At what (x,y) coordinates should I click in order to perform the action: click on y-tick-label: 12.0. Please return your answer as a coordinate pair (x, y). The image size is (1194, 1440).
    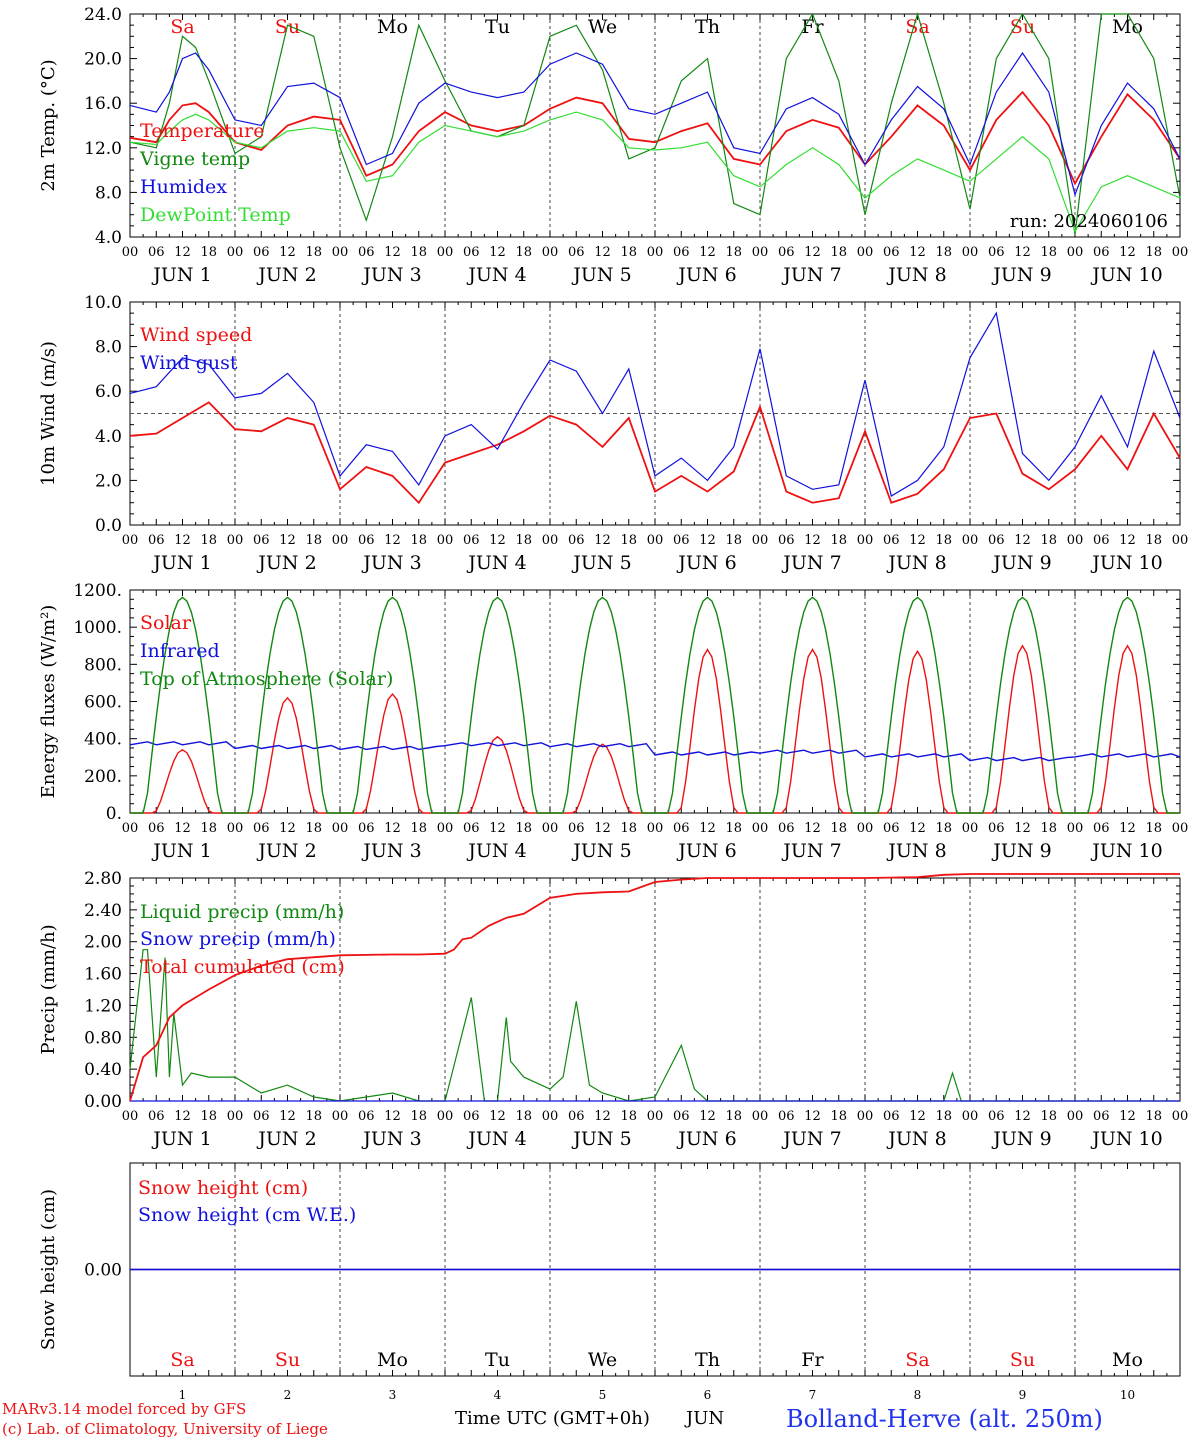
    Looking at the image, I should click on (103, 149).